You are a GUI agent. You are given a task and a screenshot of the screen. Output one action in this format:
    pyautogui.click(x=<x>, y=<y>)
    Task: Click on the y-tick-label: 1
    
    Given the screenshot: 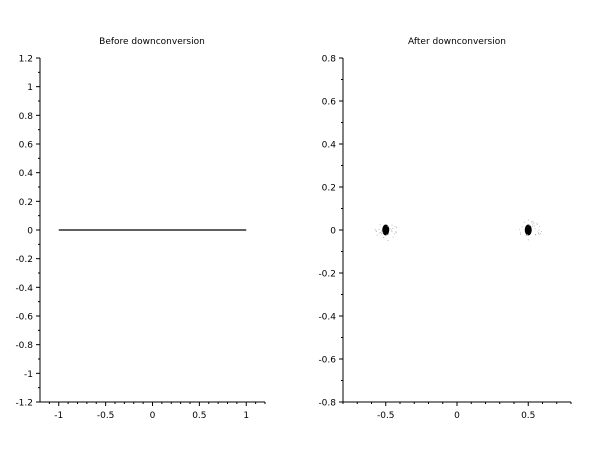 What is the action you would take?
    pyautogui.click(x=30, y=88)
    